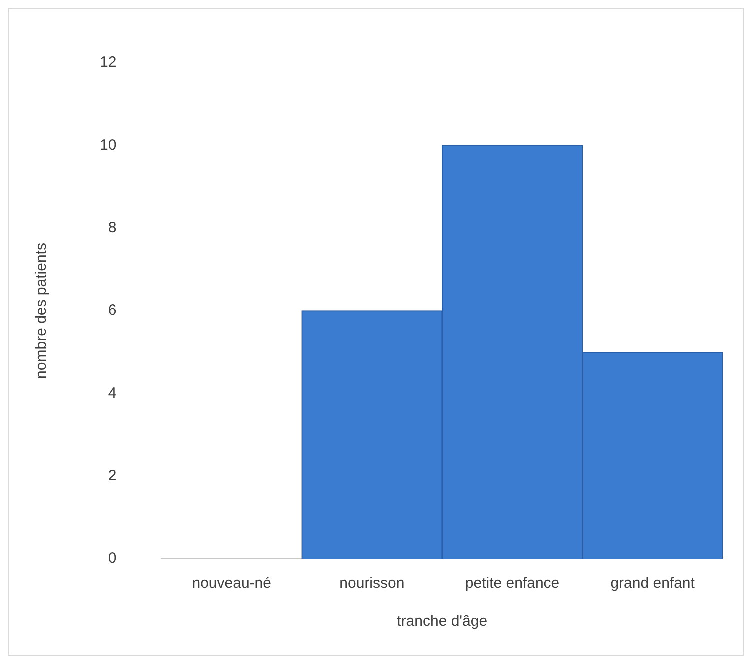 Image resolution: width=752 pixels, height=664 pixels. What do you see at coordinates (108, 145) in the screenshot?
I see `y-tick-label: 10` at bounding box center [108, 145].